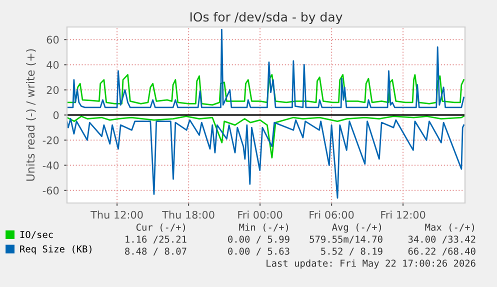  What do you see at coordinates (442, 252) in the screenshot?
I see `text: 66.22 /68.40` at bounding box center [442, 252].